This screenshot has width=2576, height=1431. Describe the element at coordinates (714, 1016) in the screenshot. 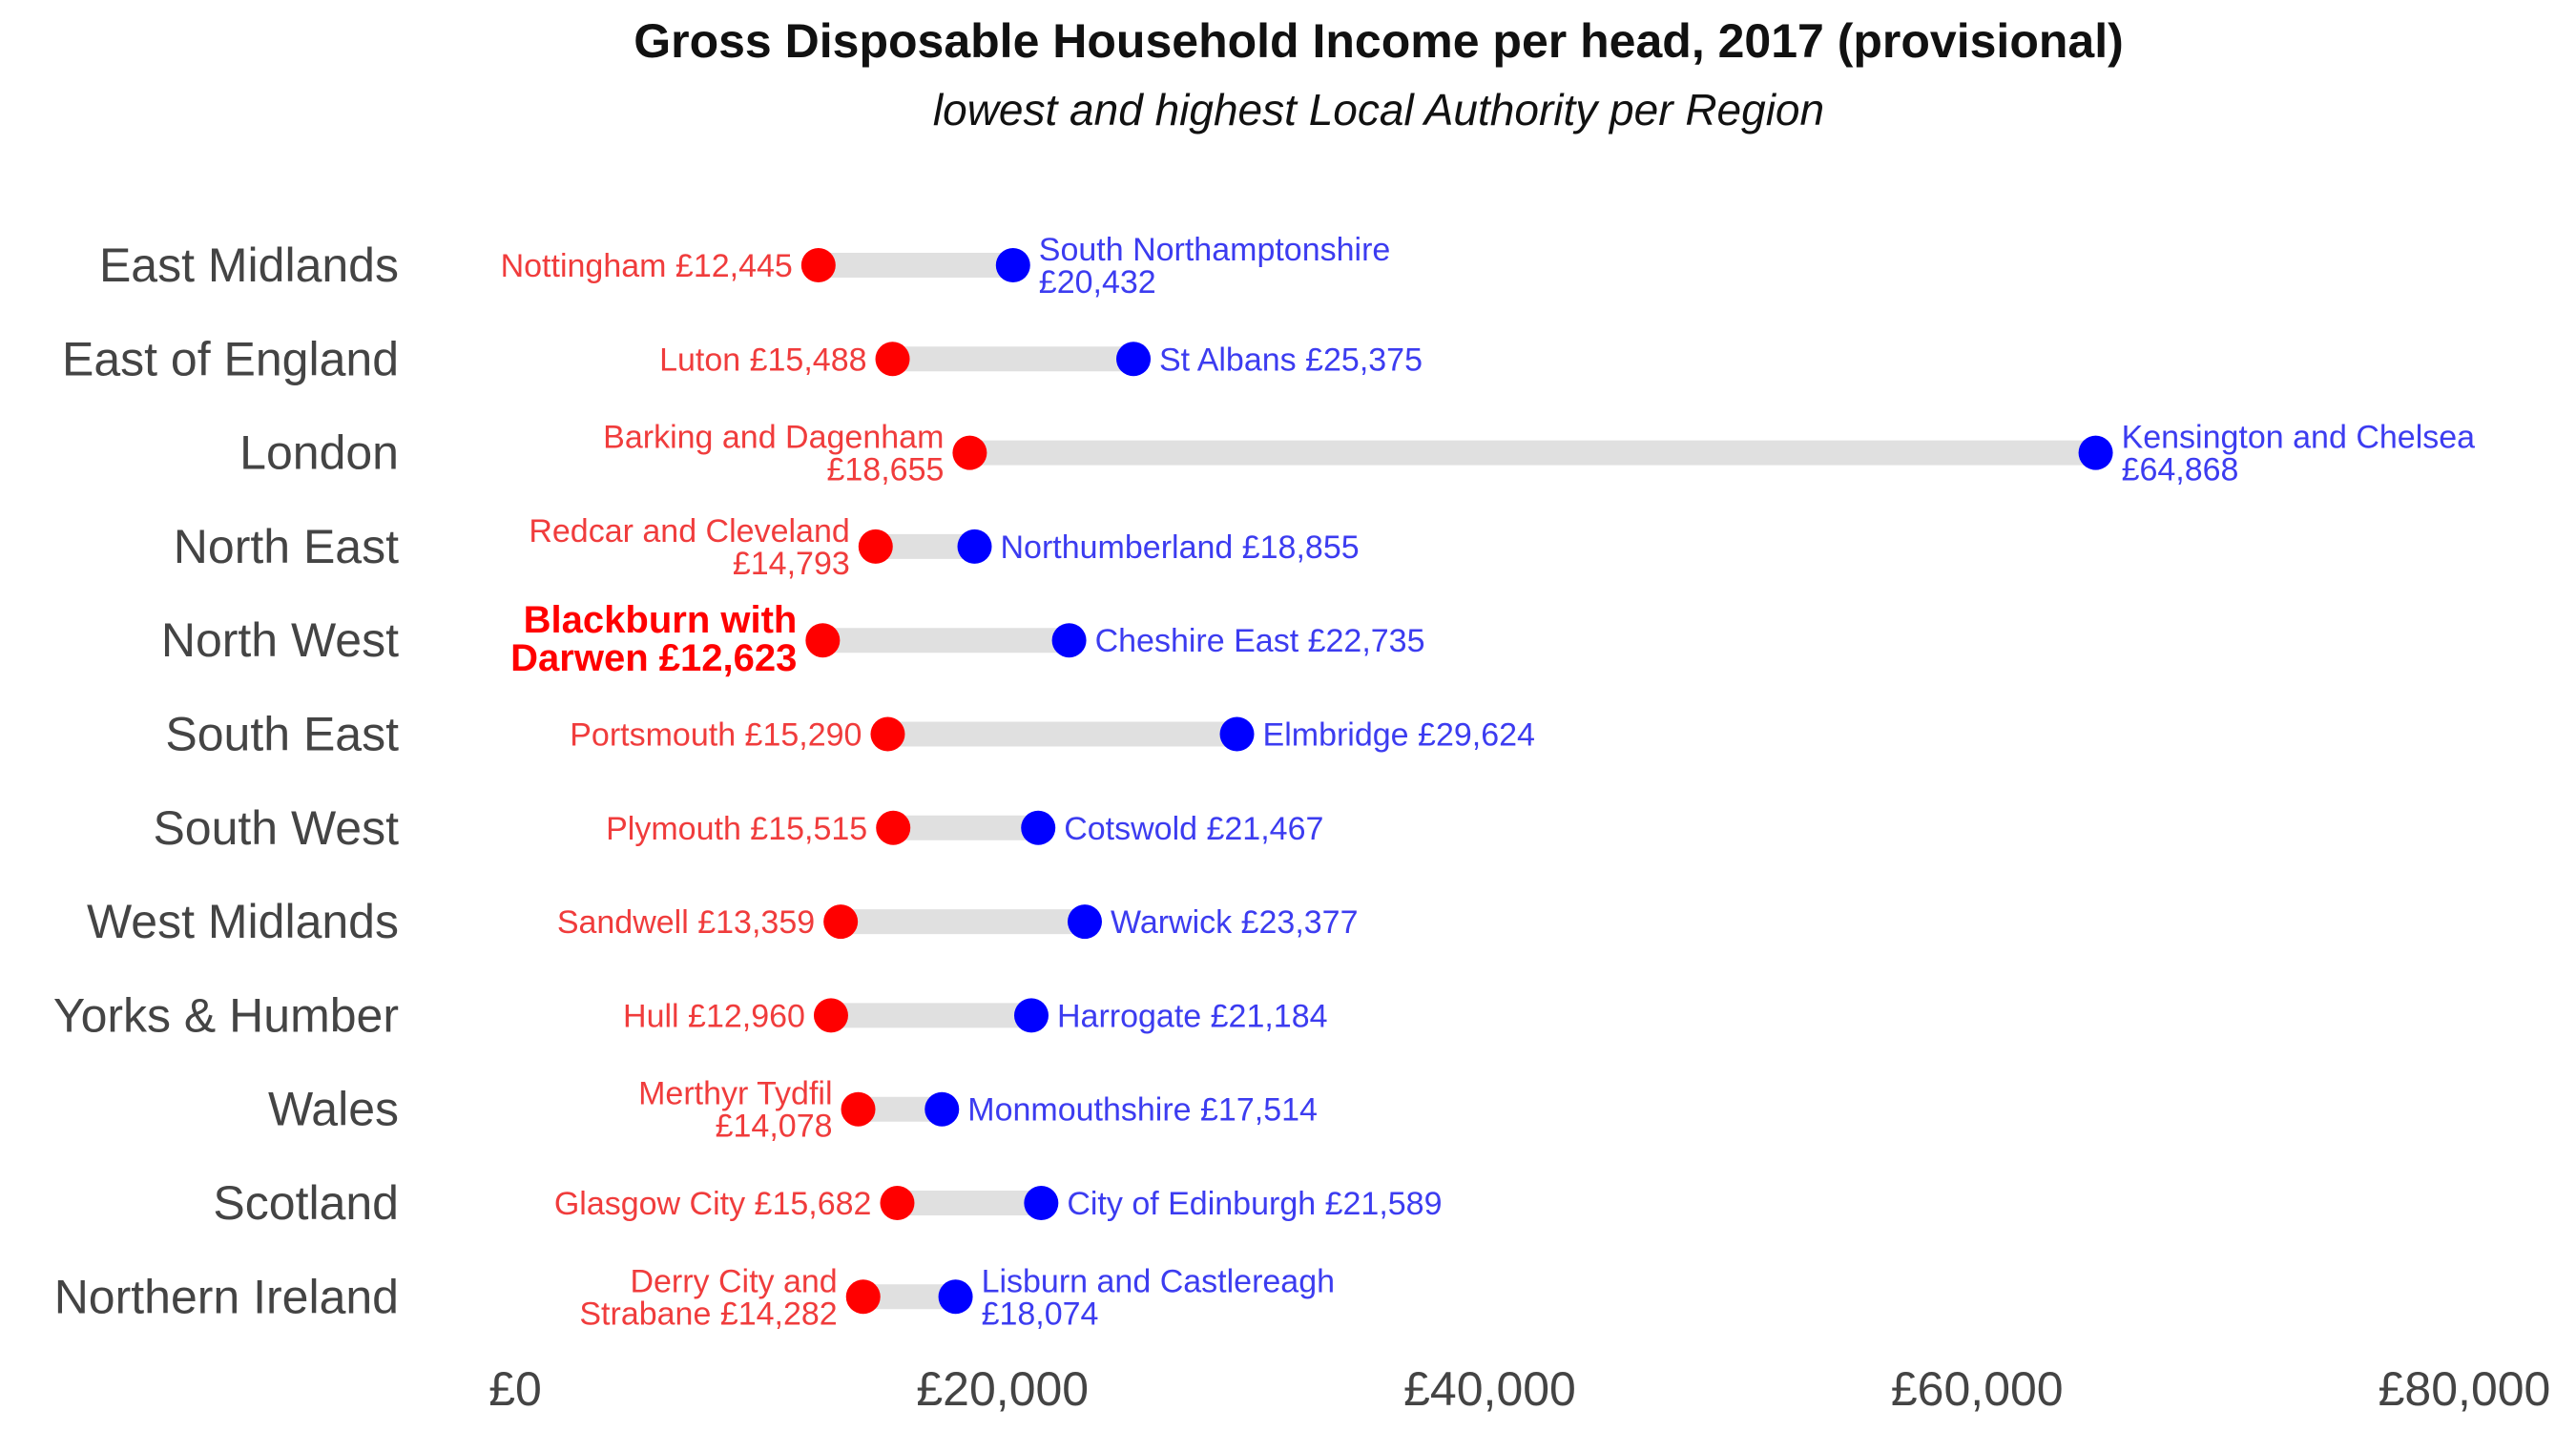

I see `low-label-yorks-humber: Hull £12,960` at that location.